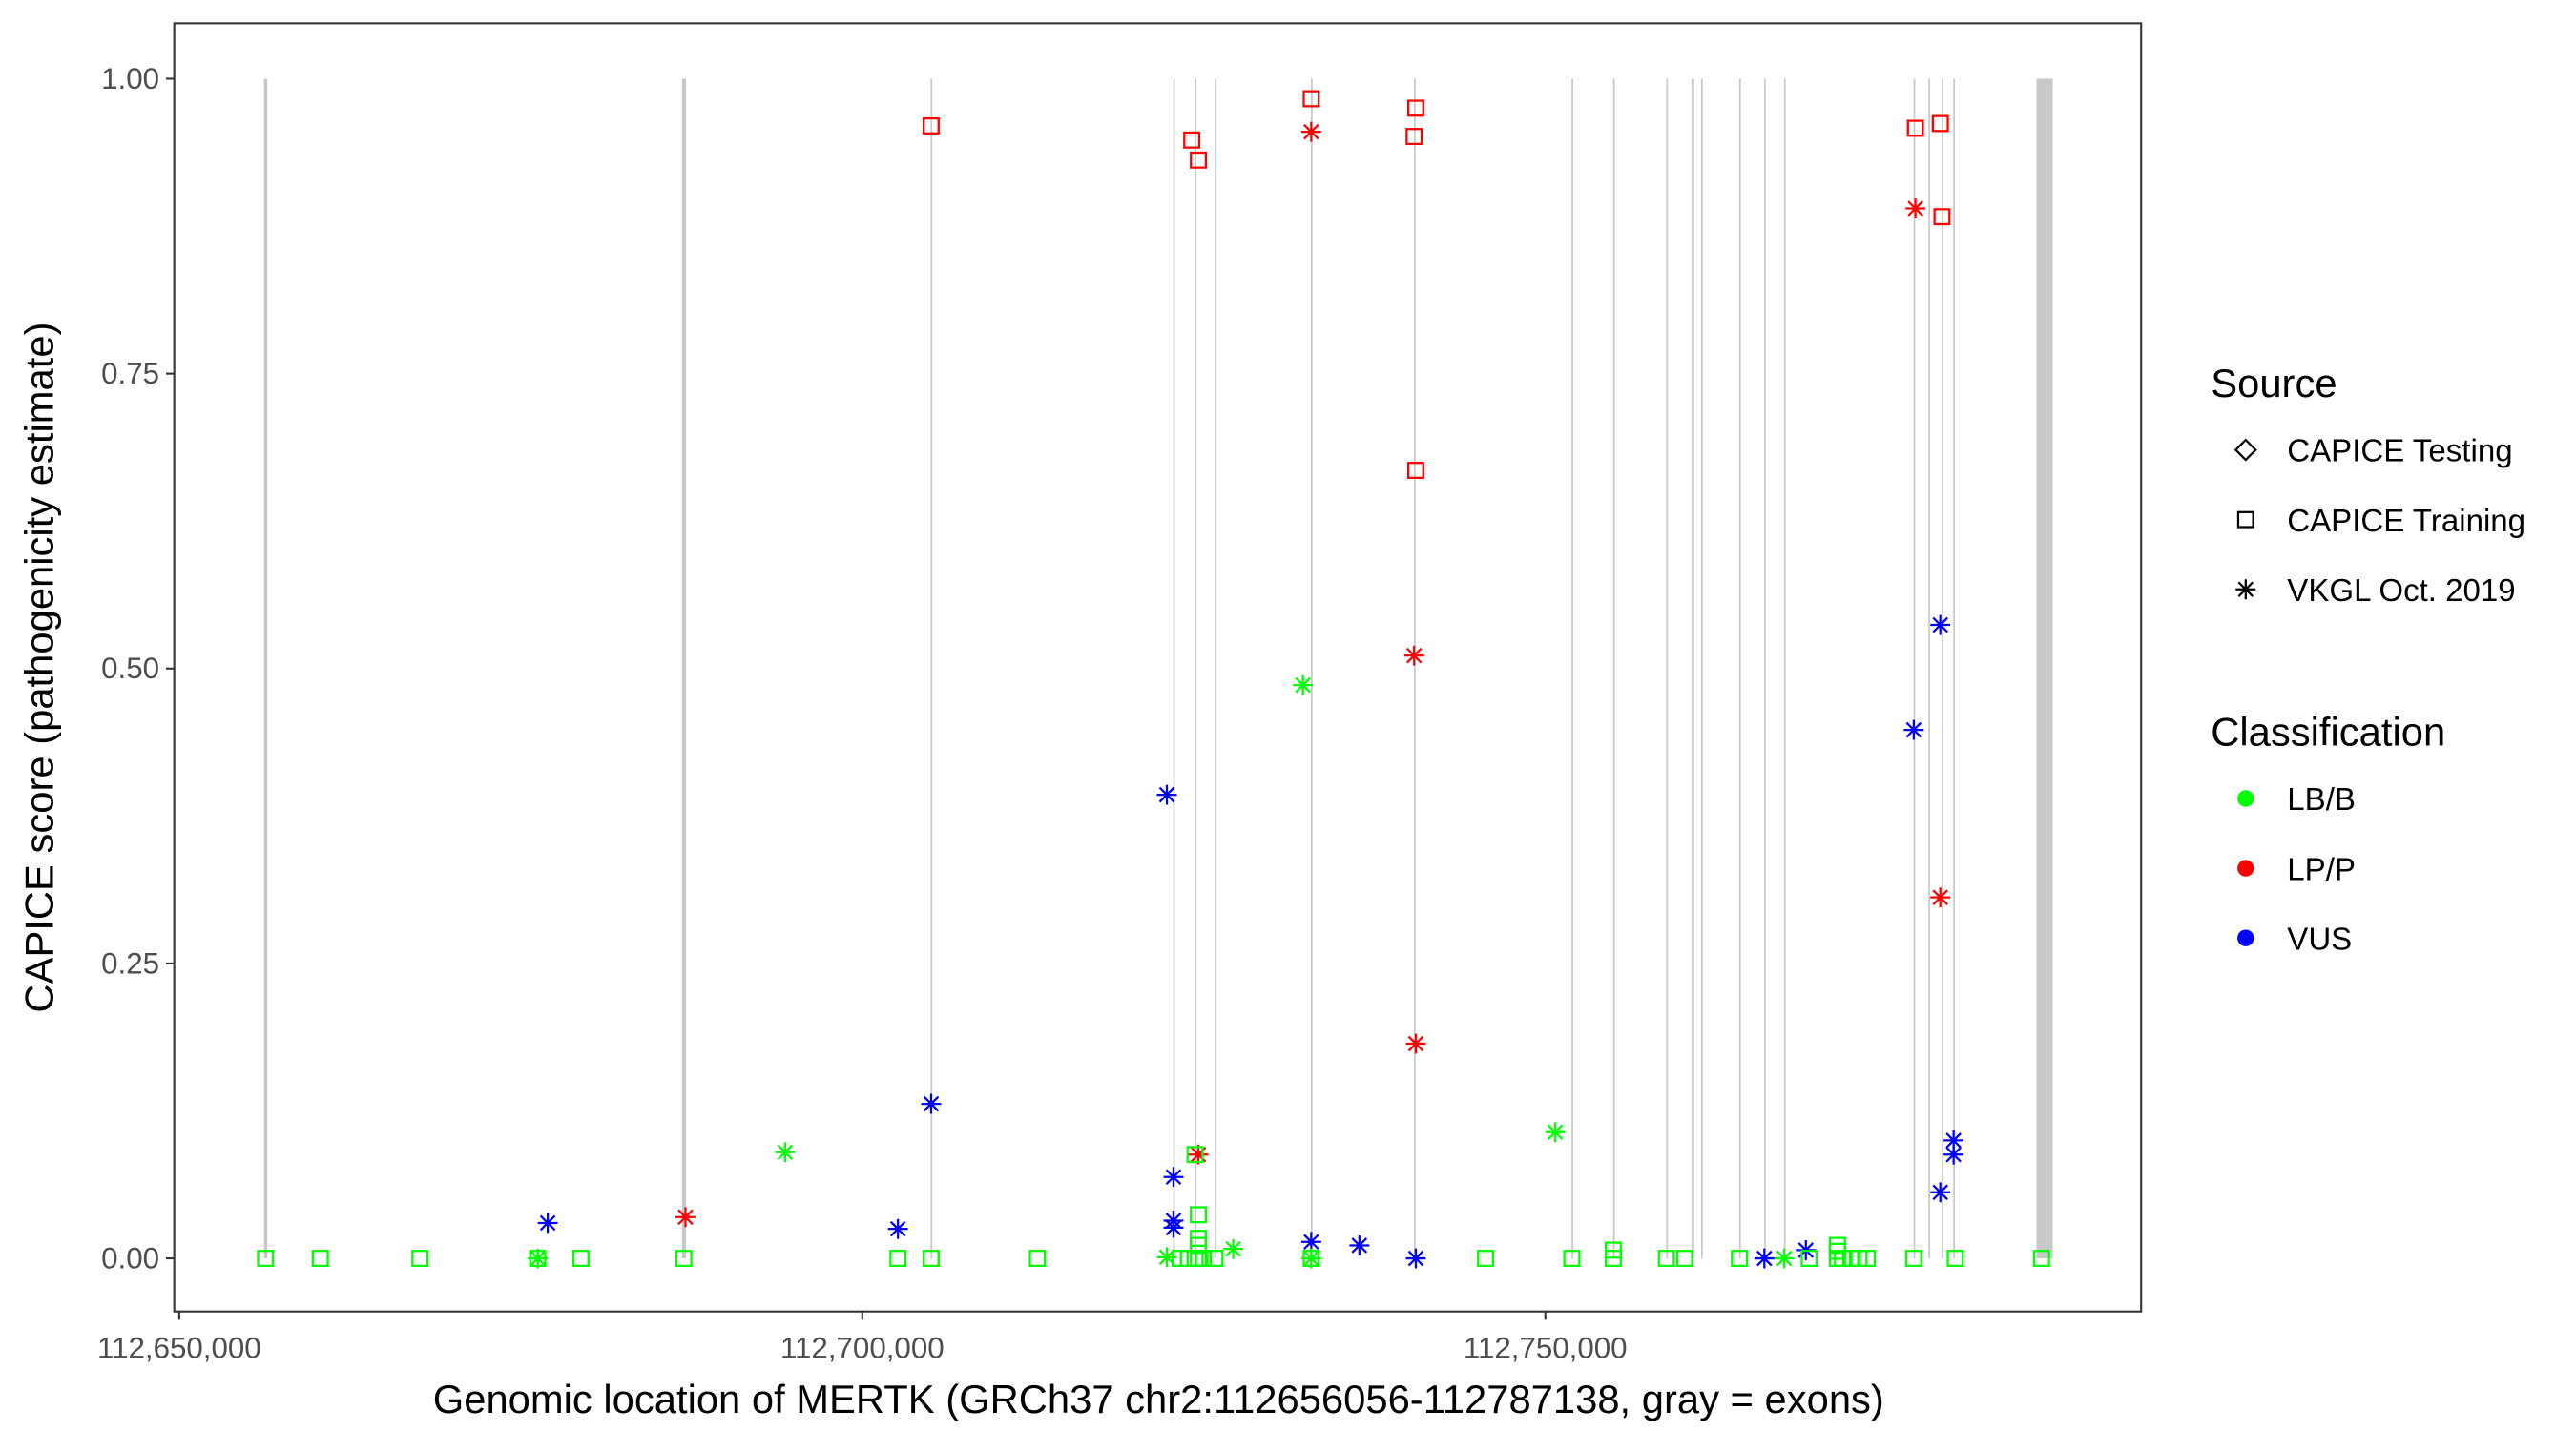  What do you see at coordinates (39, 667) in the screenshot?
I see `y-axis-title: CAPICE score (pathogenicity estimate)` at bounding box center [39, 667].